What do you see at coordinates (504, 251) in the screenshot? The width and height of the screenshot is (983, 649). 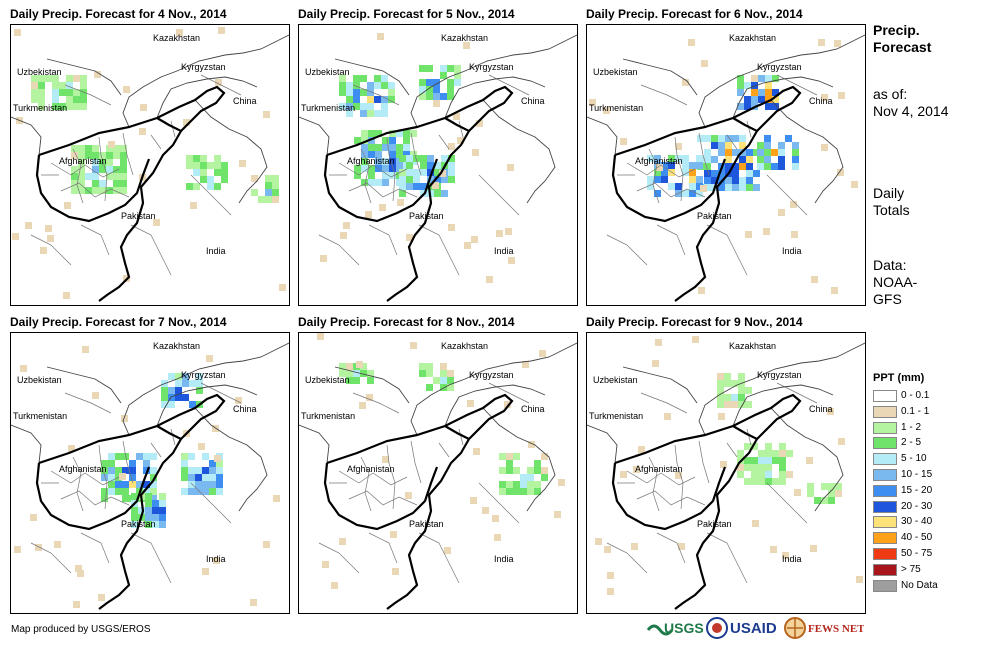 I see `country-label-india: India` at bounding box center [504, 251].